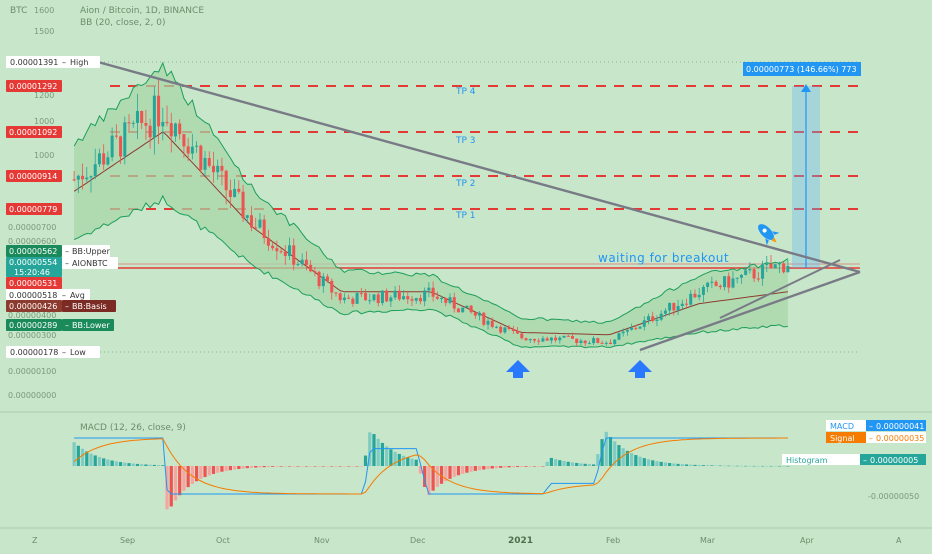 Image resolution: width=932 pixels, height=554 pixels. I want to click on left-tick: 1000, so click(44, 155).